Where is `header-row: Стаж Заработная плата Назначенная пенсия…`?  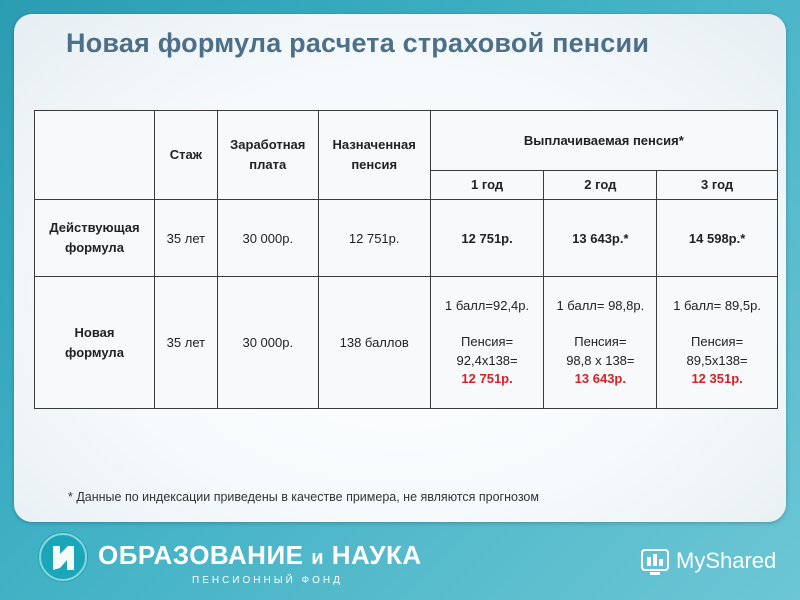 header-row: Стаж Заработная плата Назначенная пенсия… is located at coordinates (406, 155).